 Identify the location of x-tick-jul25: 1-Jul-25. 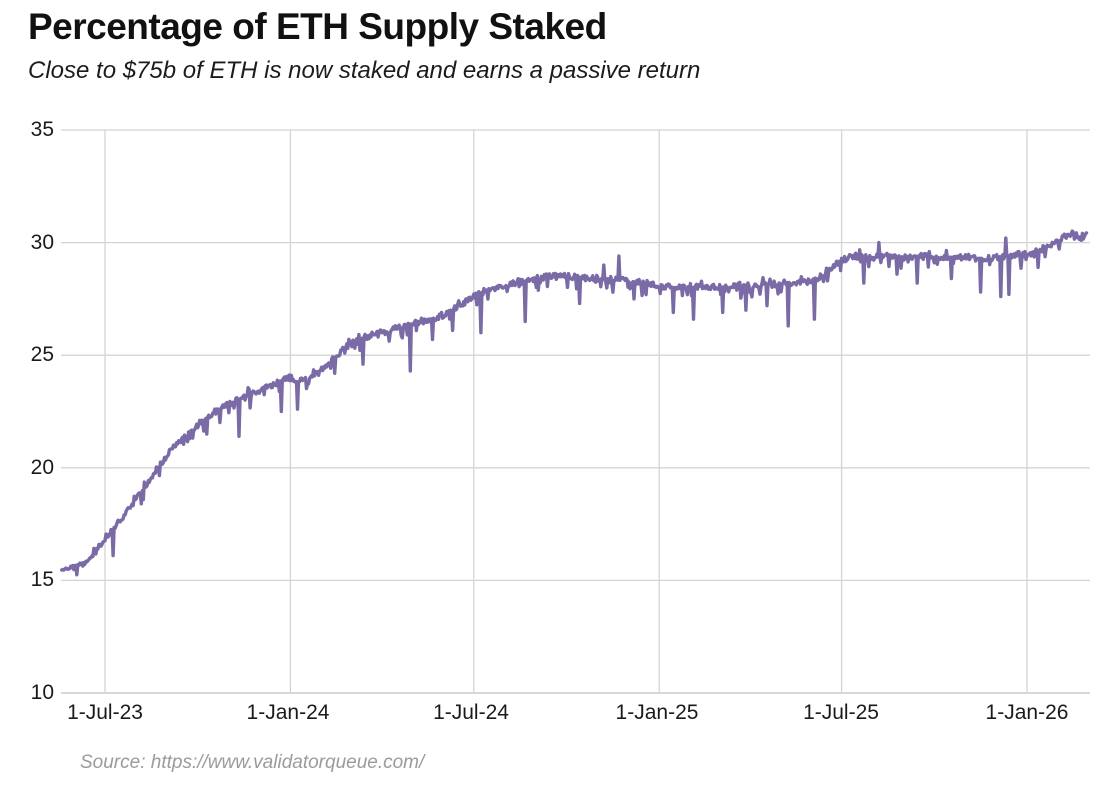
(841, 712).